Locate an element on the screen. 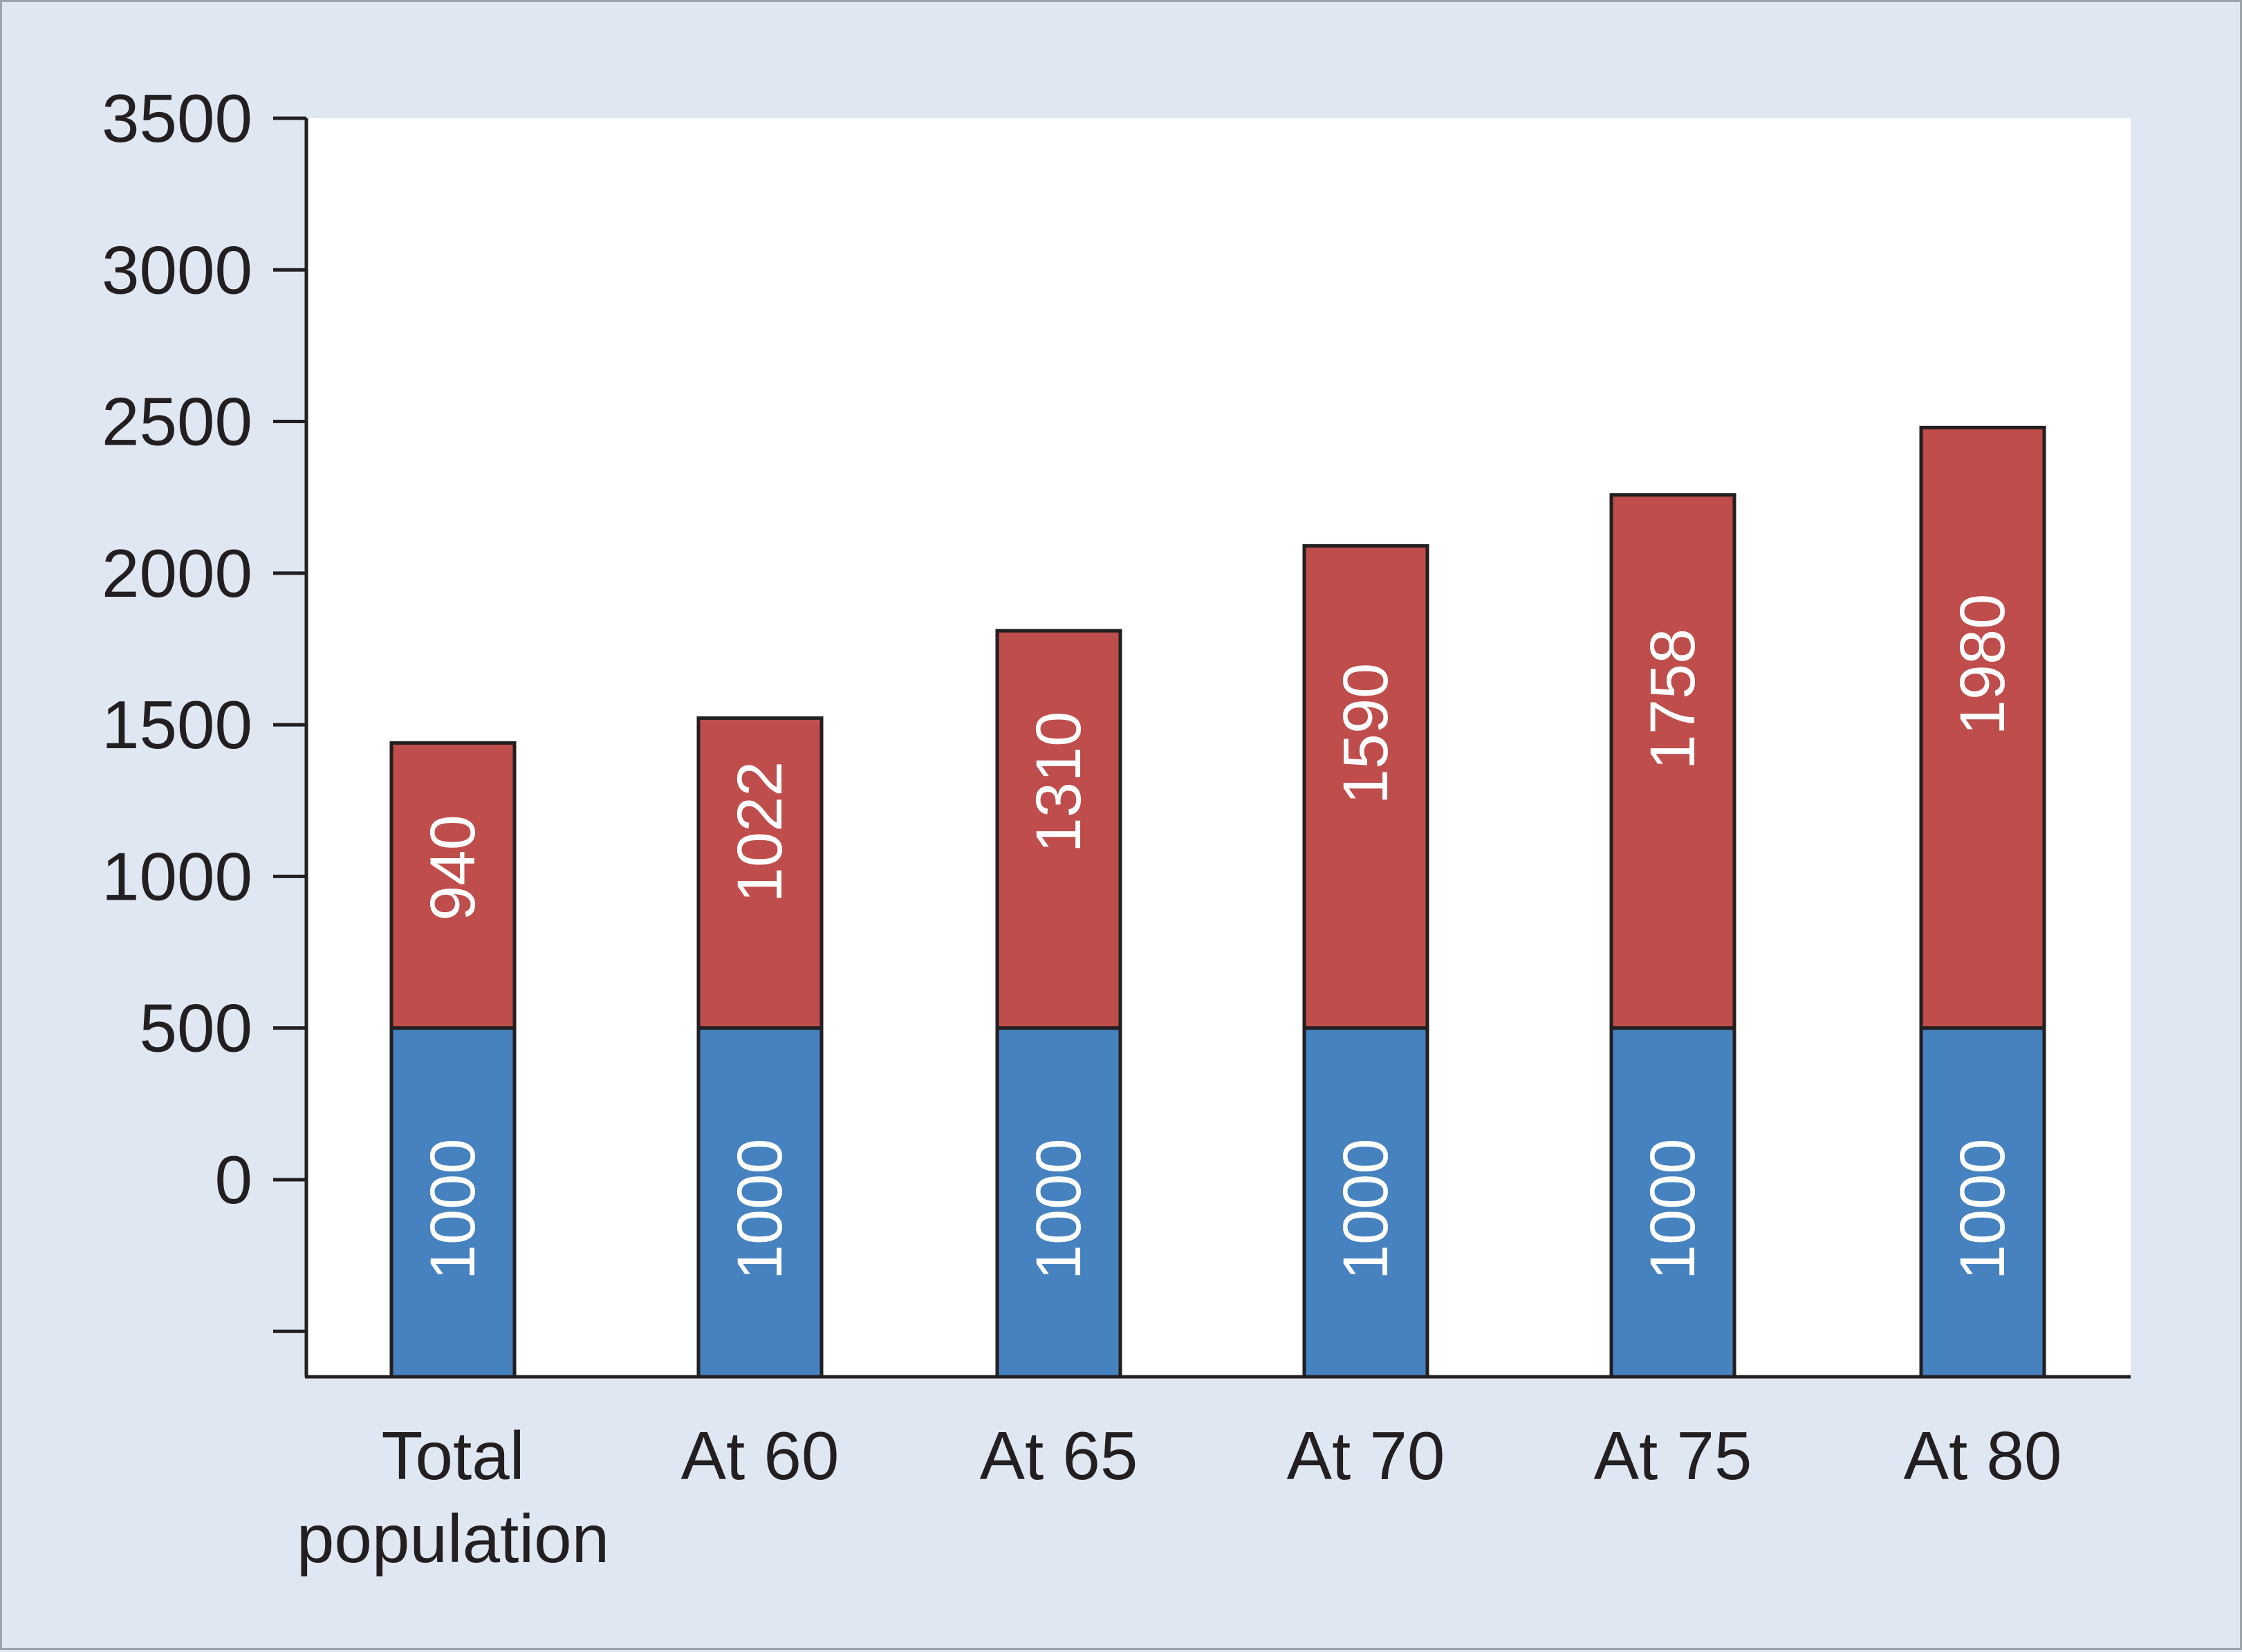 Image resolution: width=2242 pixels, height=1652 pixels. bar-top-label-1: 1022 is located at coordinates (760, 832).